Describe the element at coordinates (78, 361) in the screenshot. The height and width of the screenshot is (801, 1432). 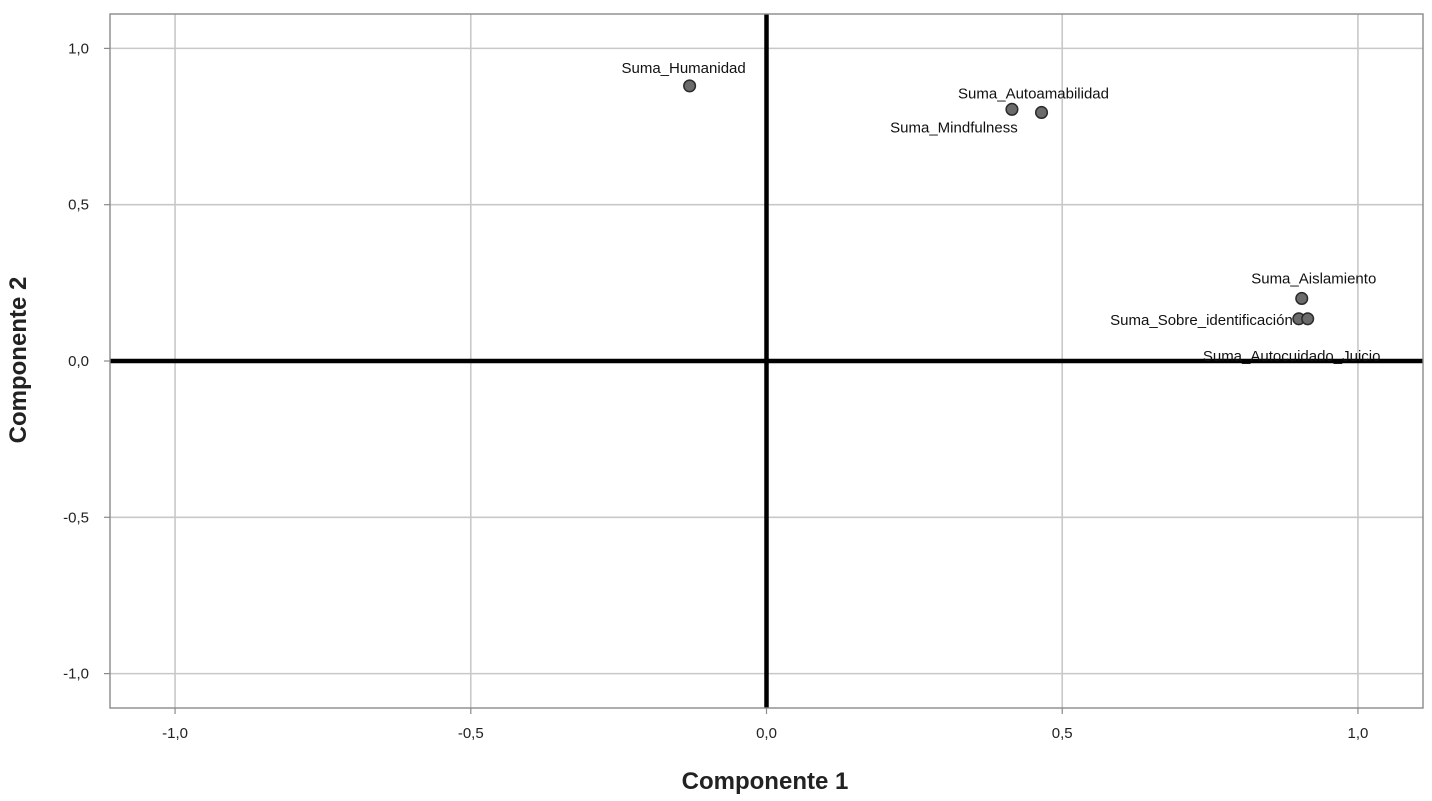
I see `y-tick-label: 0,0` at that location.